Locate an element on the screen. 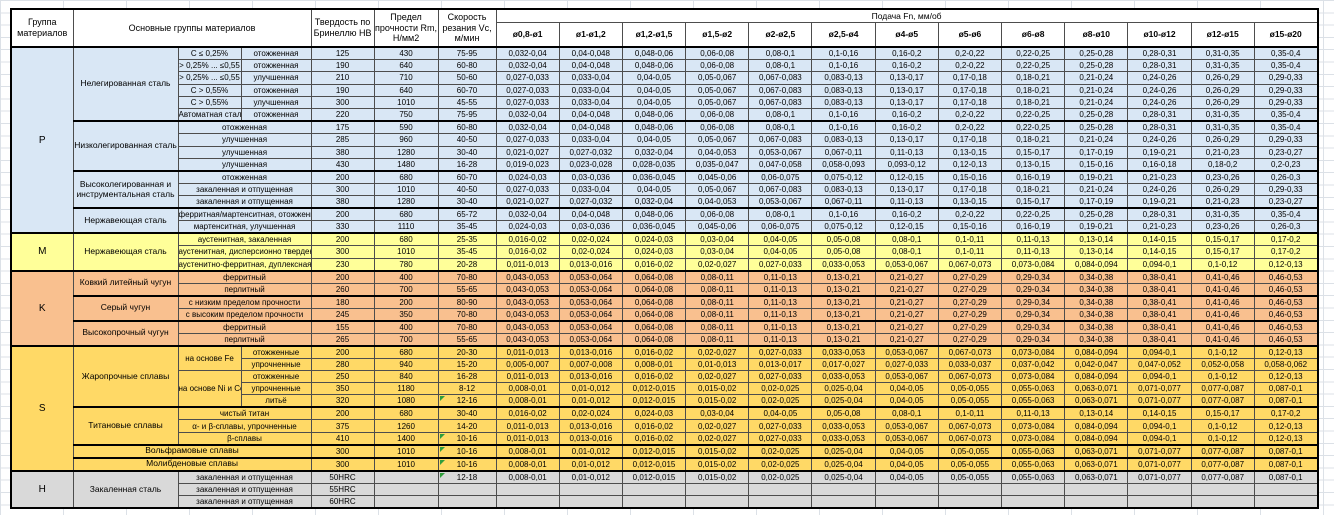 The image size is (1334, 515). feed-cell: 0,13-0,14 is located at coordinates (1096, 239).